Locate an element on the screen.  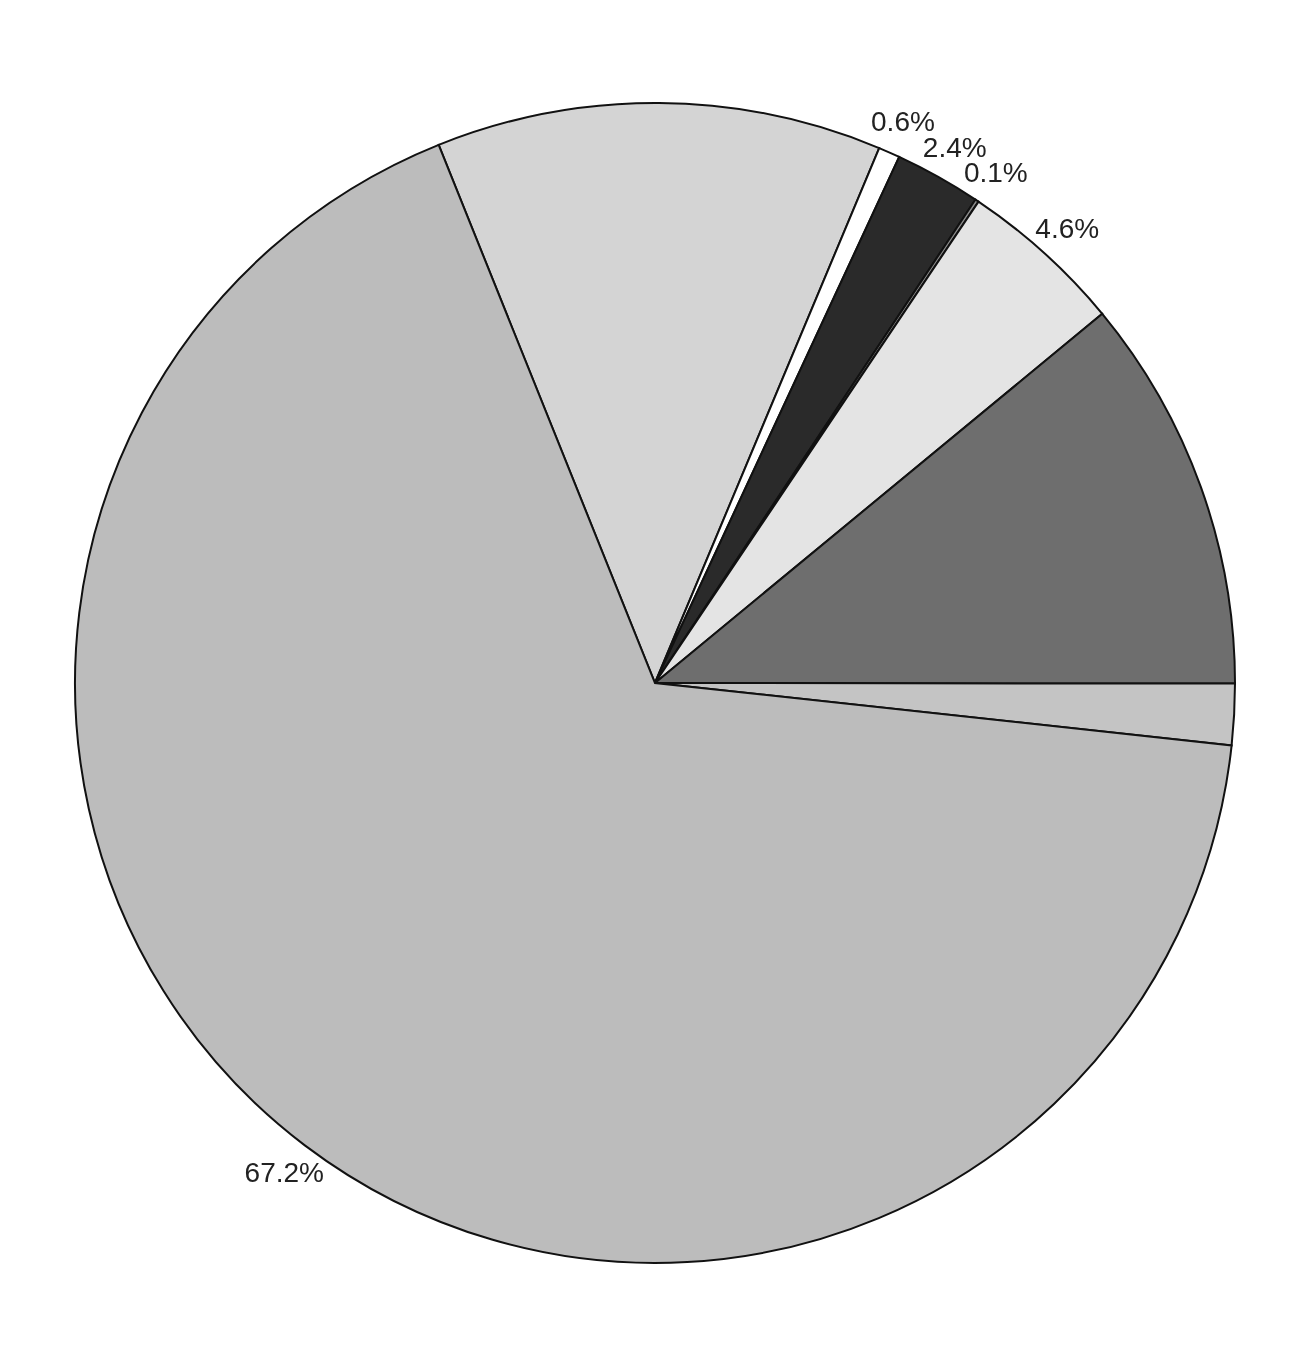
data-label: 67.2% is located at coordinates (284, 1172).